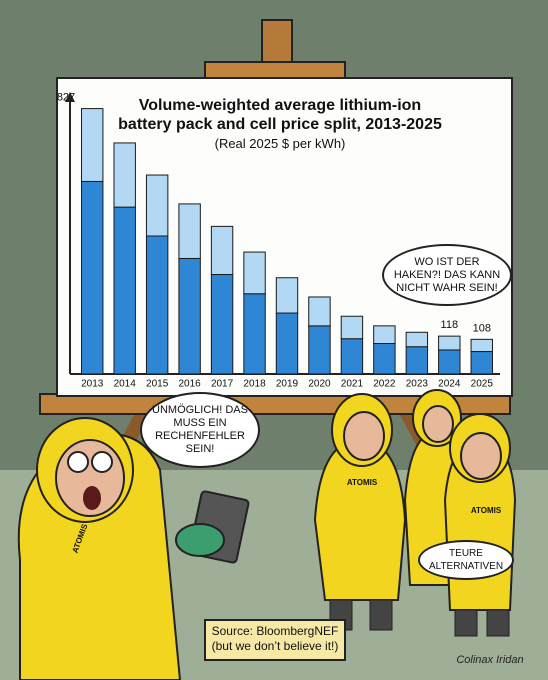 The width and height of the screenshot is (548, 680). Describe the element at coordinates (417, 384) in the screenshot. I see `x-tick-label: 2023` at that location.